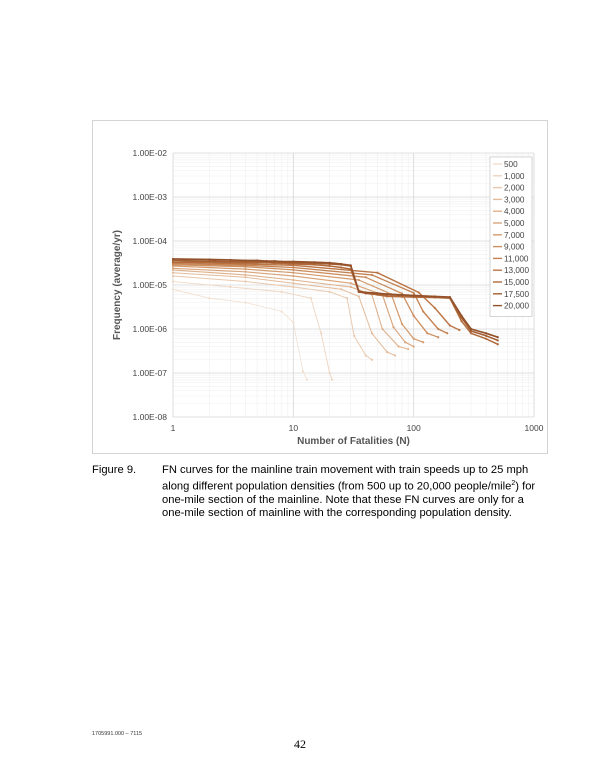 The width and height of the screenshot is (600, 777). Describe the element at coordinates (511, 236) in the screenshot. I see `legend-box` at that location.